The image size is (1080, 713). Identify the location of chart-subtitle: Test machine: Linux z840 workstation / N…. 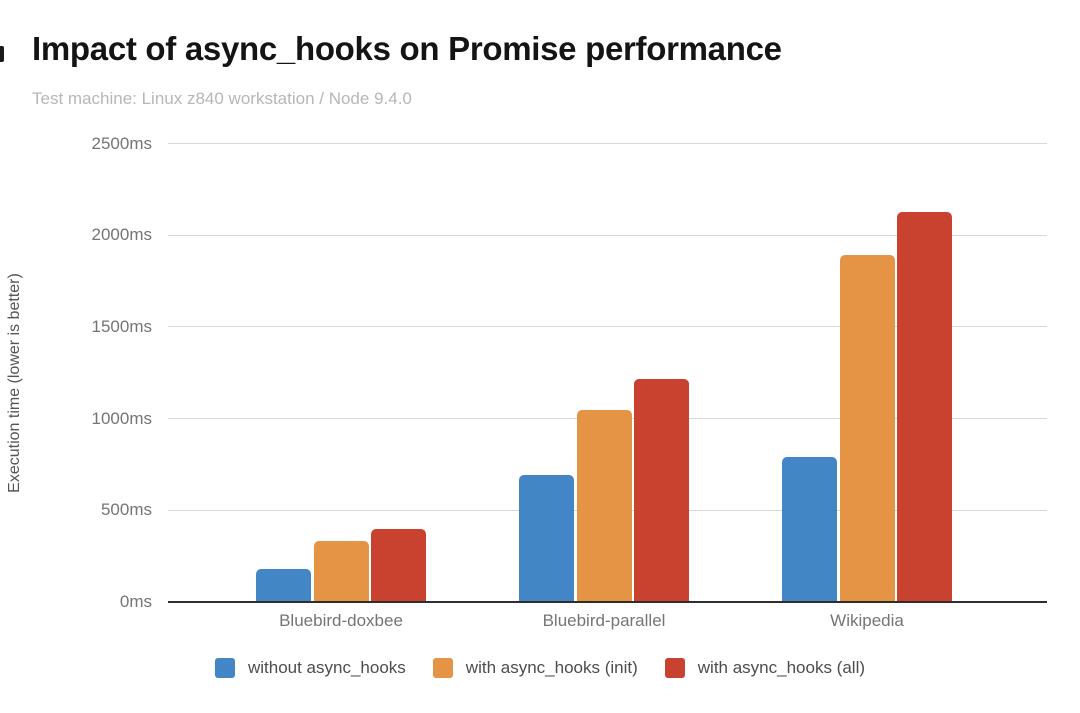
(222, 98).